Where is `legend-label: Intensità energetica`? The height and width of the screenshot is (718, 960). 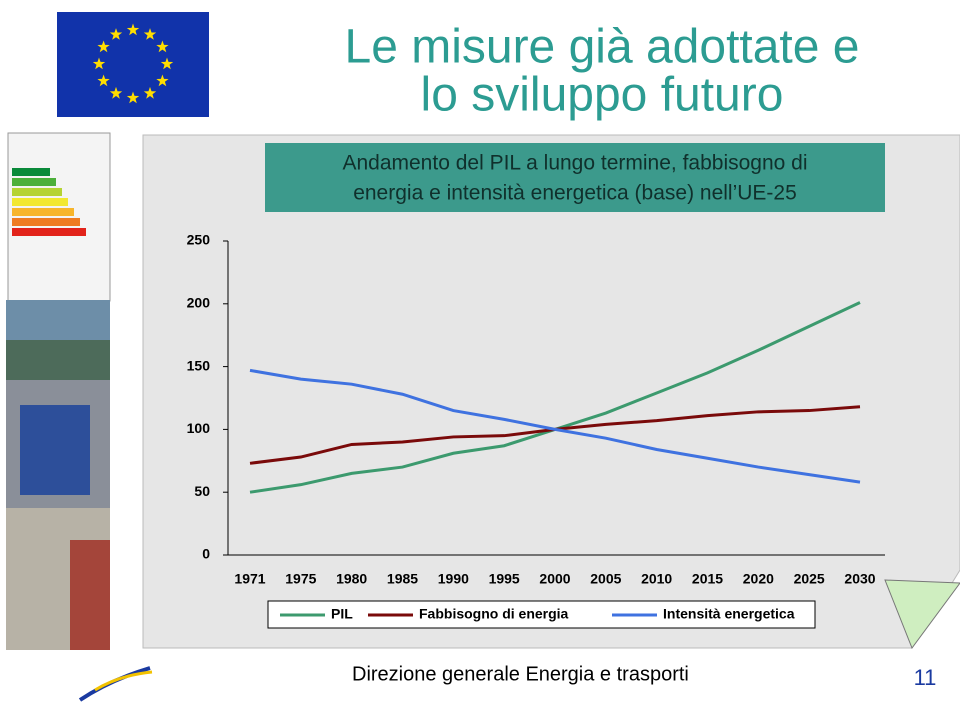
legend-label: Intensità energetica is located at coordinates (729, 614).